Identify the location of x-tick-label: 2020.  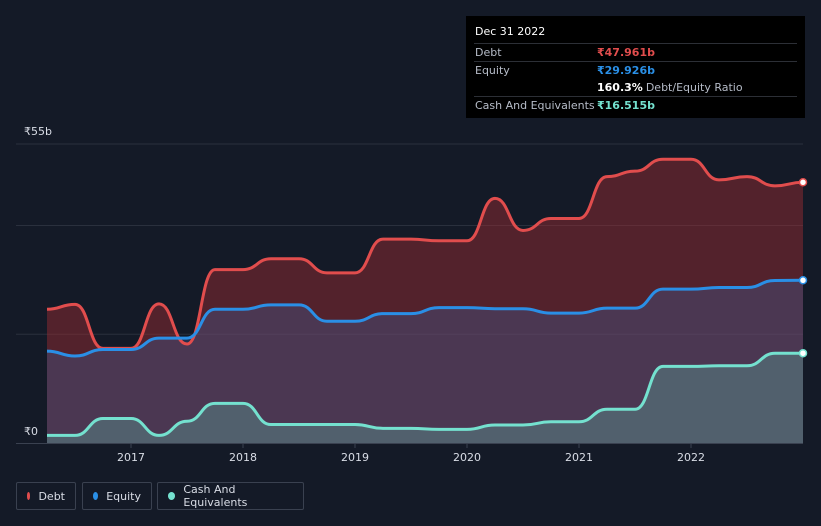
(467, 457).